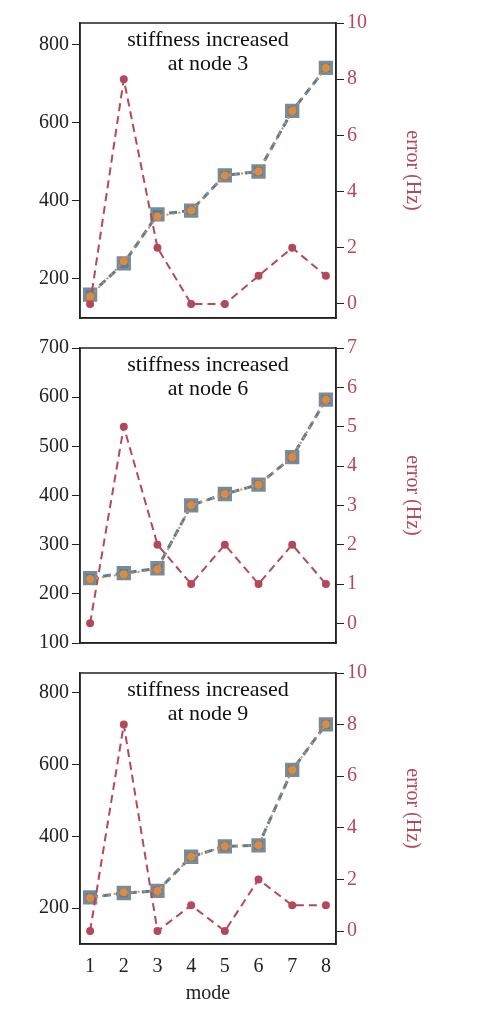 The image size is (480, 1022). I want to click on x-tick-label: 5, so click(224, 965).